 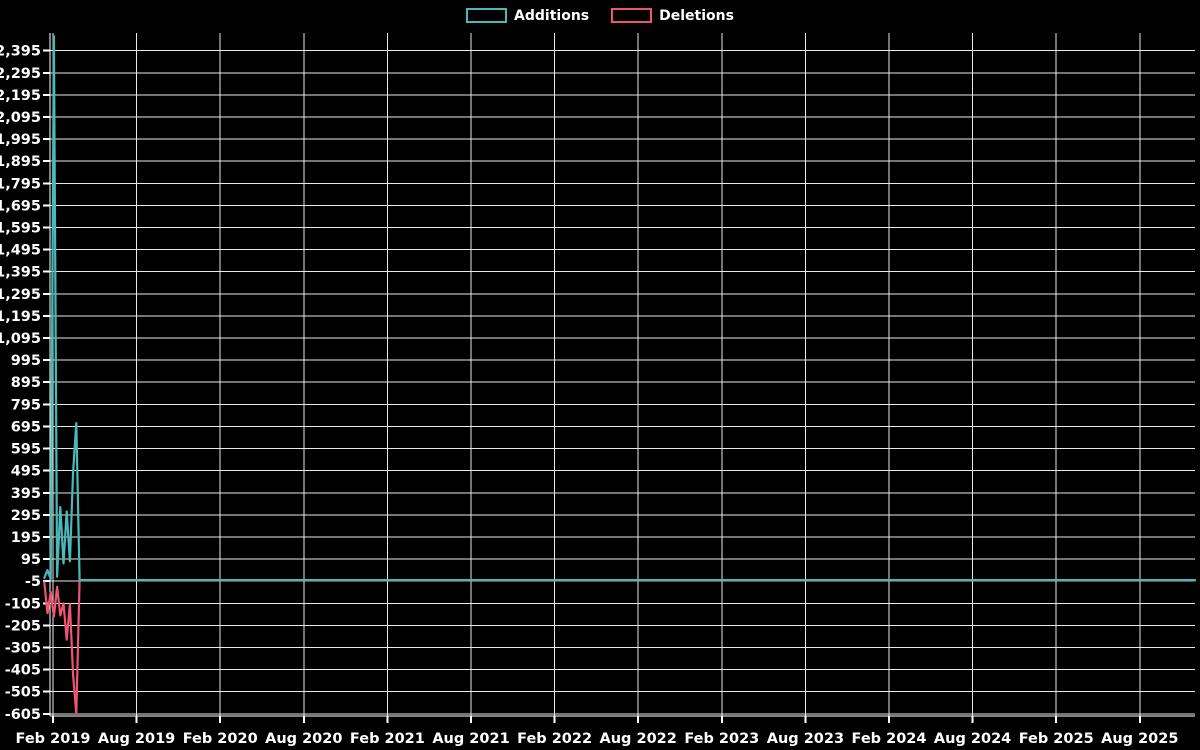 What do you see at coordinates (632, 15) in the screenshot?
I see `deletions-swatch-icon` at bounding box center [632, 15].